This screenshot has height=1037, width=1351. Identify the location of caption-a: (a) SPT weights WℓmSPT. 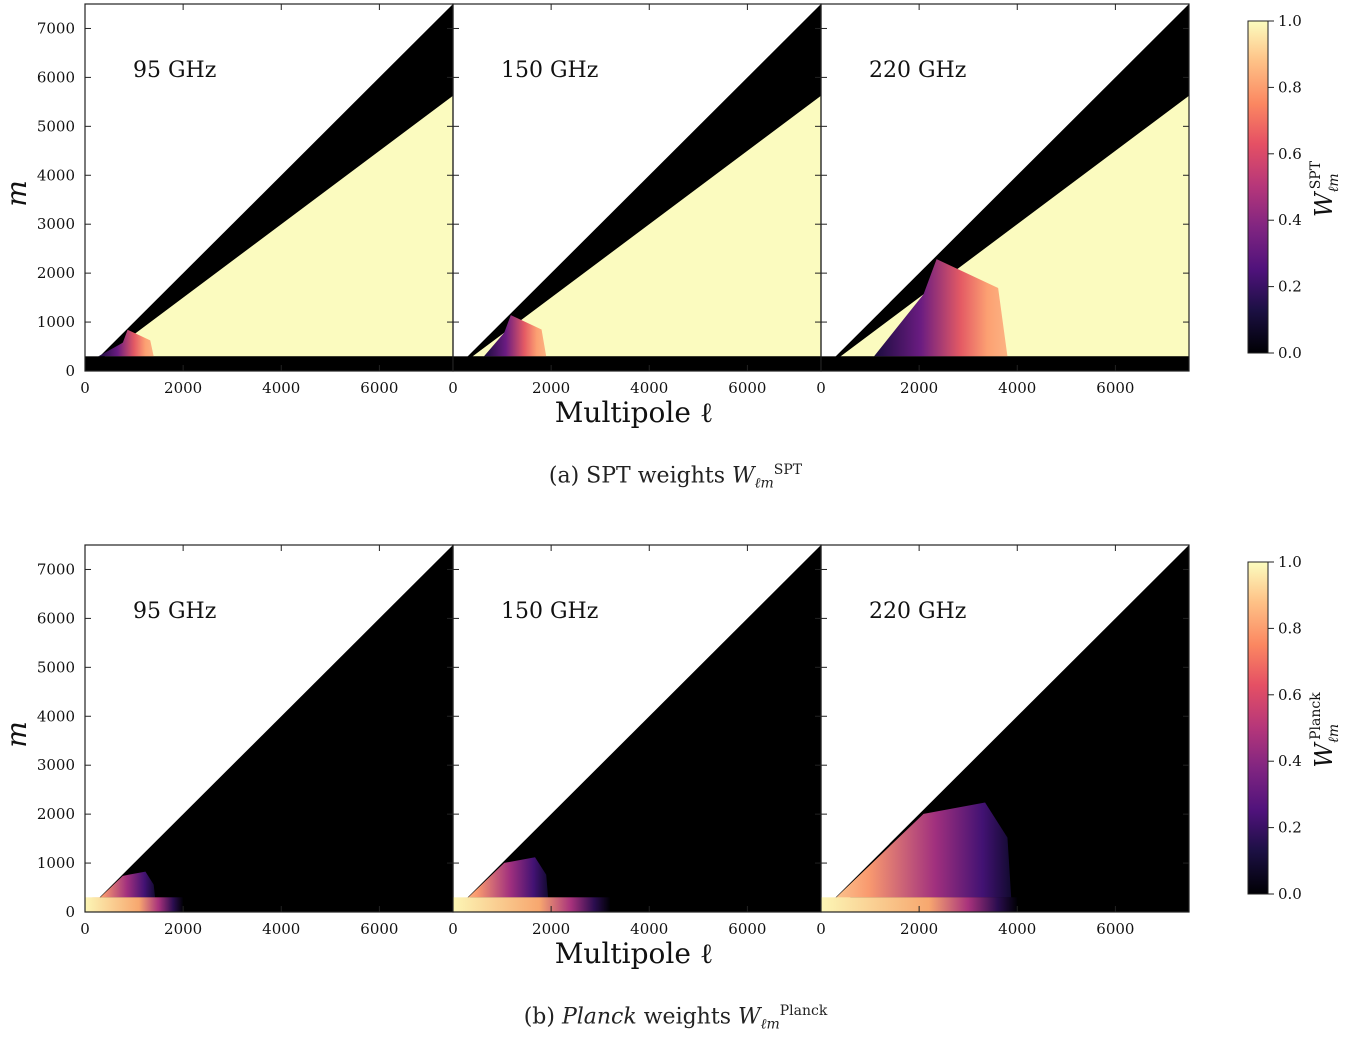
(675, 477).